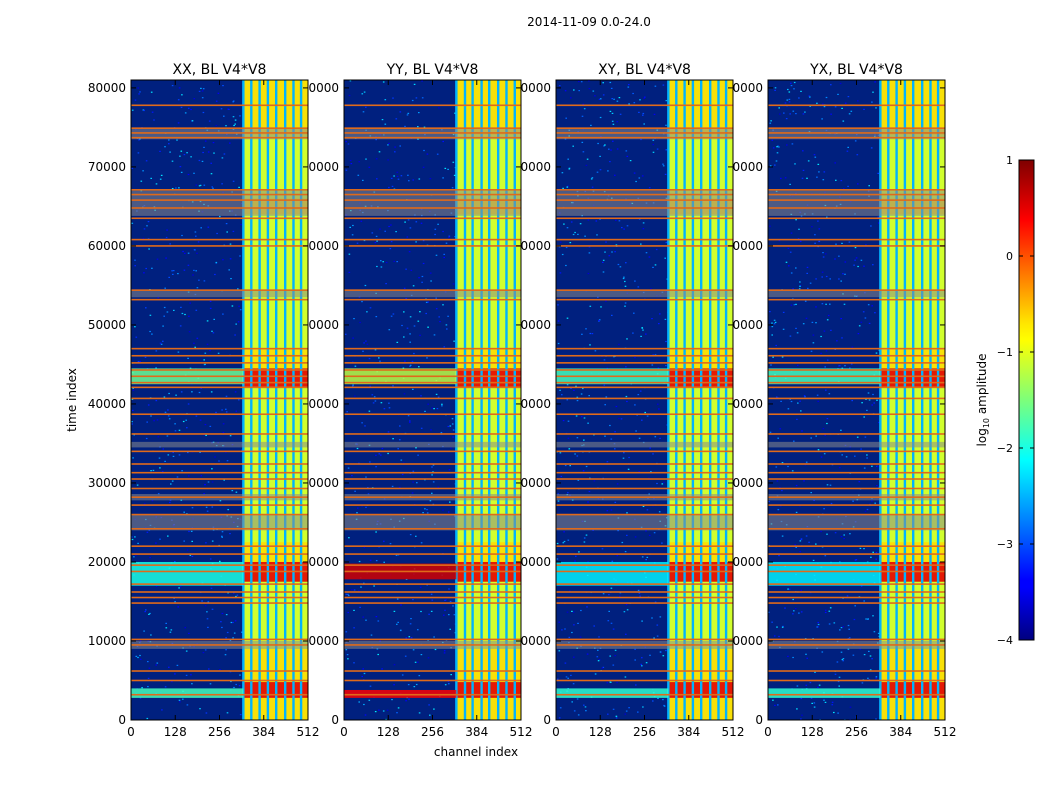 The image size is (1050, 800). What do you see at coordinates (476, 752) in the screenshot?
I see `x-axis-label: channel index` at bounding box center [476, 752].